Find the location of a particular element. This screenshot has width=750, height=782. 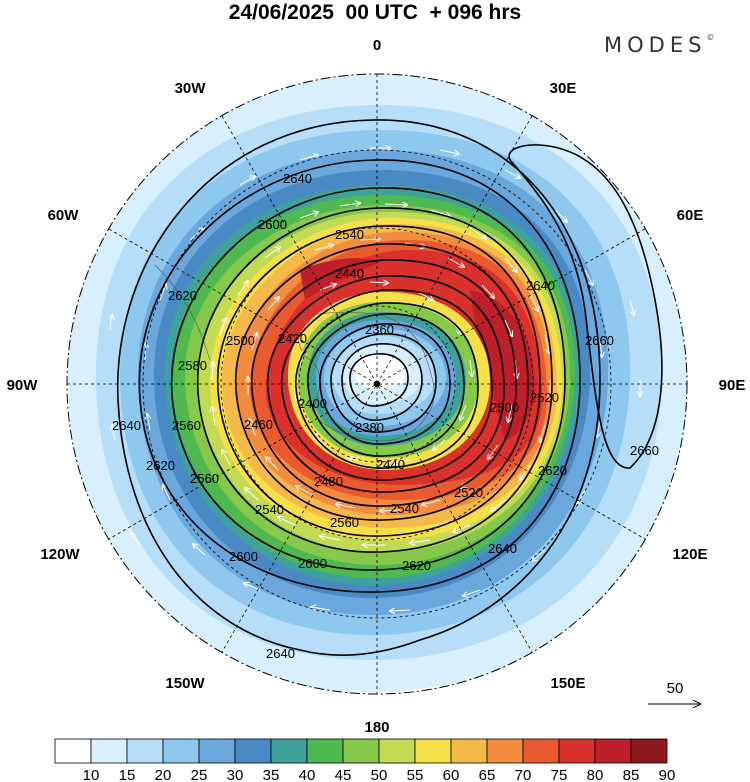

contour-label-2640-right: 2640 is located at coordinates (540, 285).